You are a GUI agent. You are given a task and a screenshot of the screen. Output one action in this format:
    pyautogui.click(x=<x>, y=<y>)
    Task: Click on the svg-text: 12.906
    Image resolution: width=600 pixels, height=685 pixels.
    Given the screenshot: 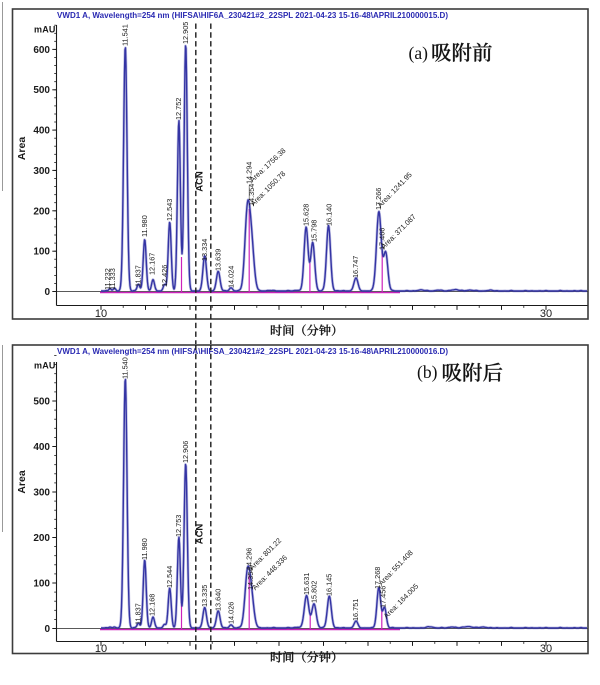 What is the action you would take?
    pyautogui.click(x=185, y=452)
    